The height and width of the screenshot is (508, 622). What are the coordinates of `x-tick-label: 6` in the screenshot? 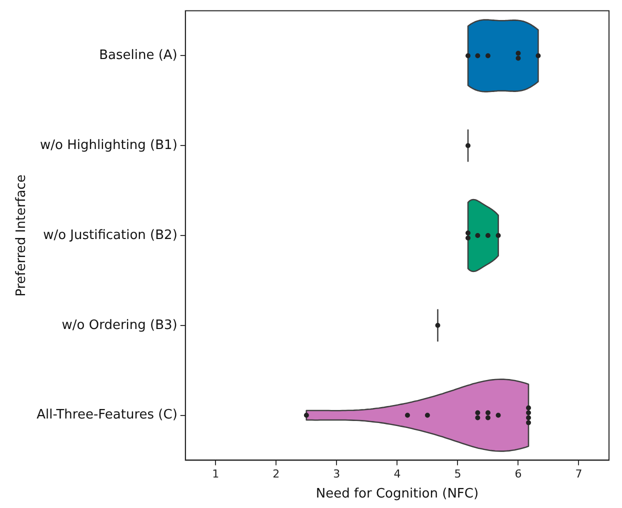 It's located at (518, 474).